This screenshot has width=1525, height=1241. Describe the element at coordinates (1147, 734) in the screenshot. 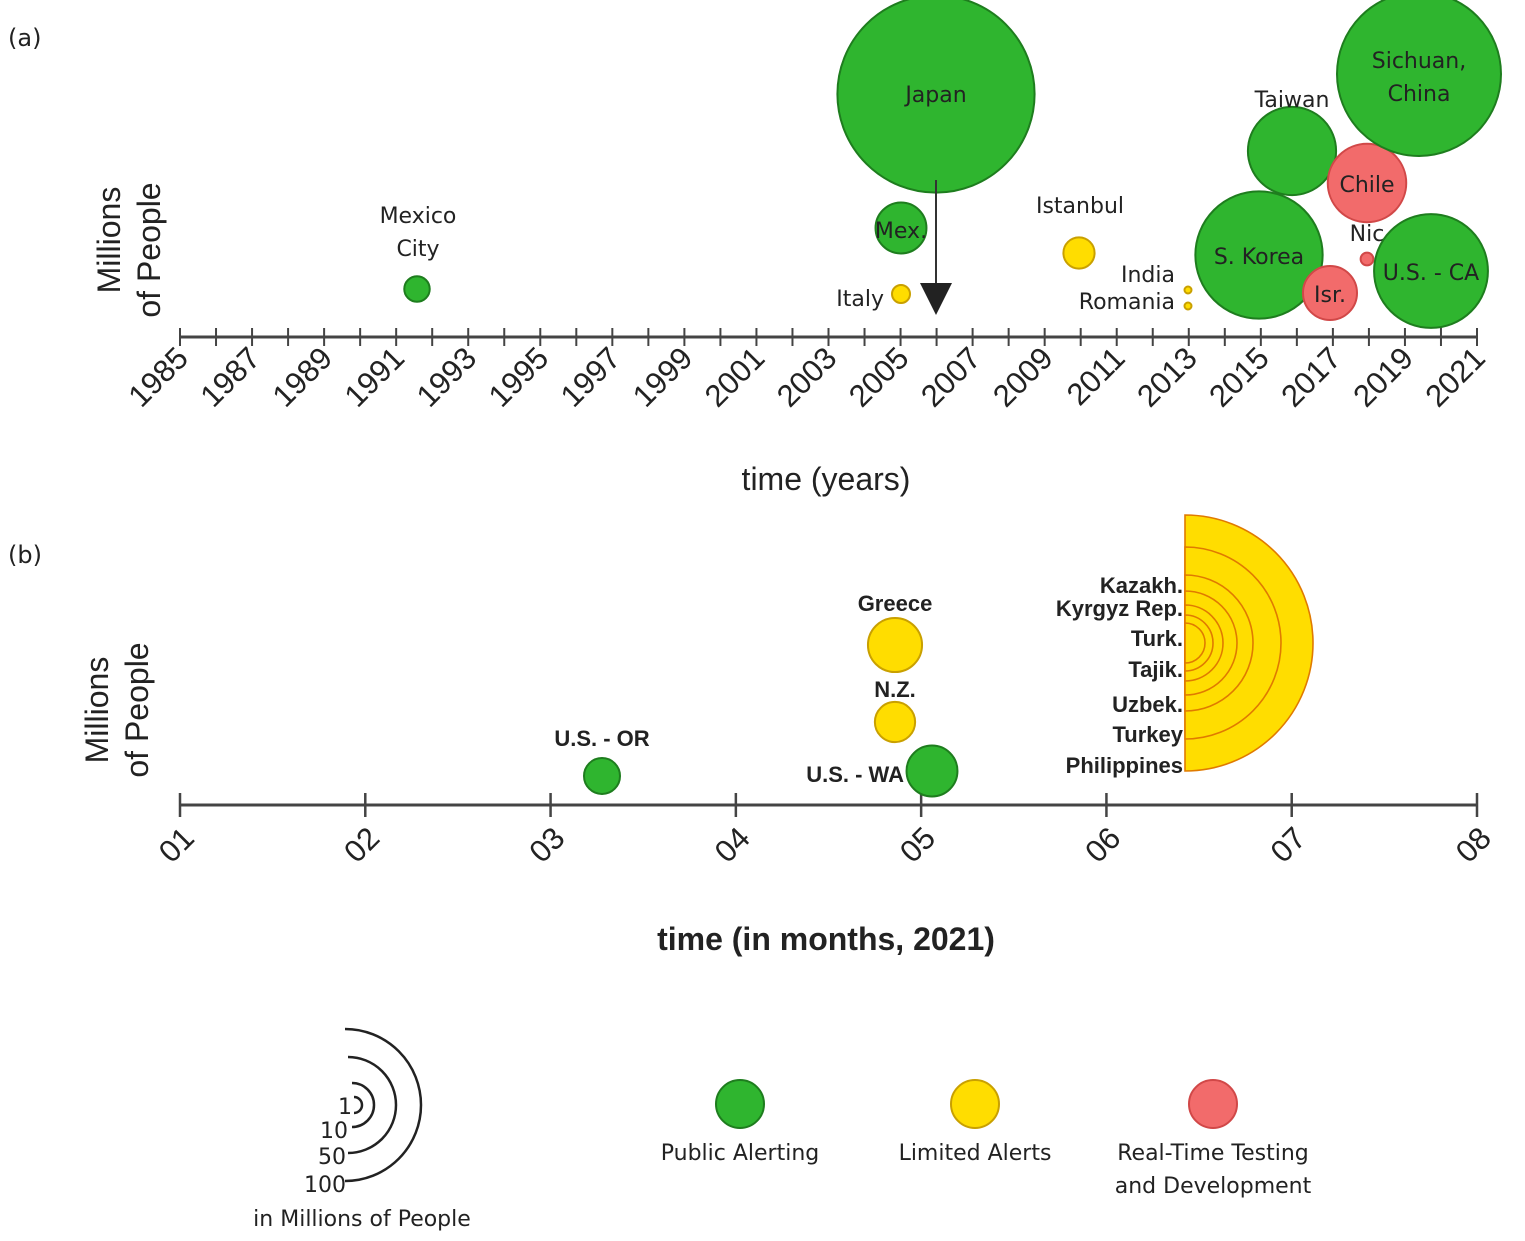

I see `group-label-turkey: Turkey` at that location.